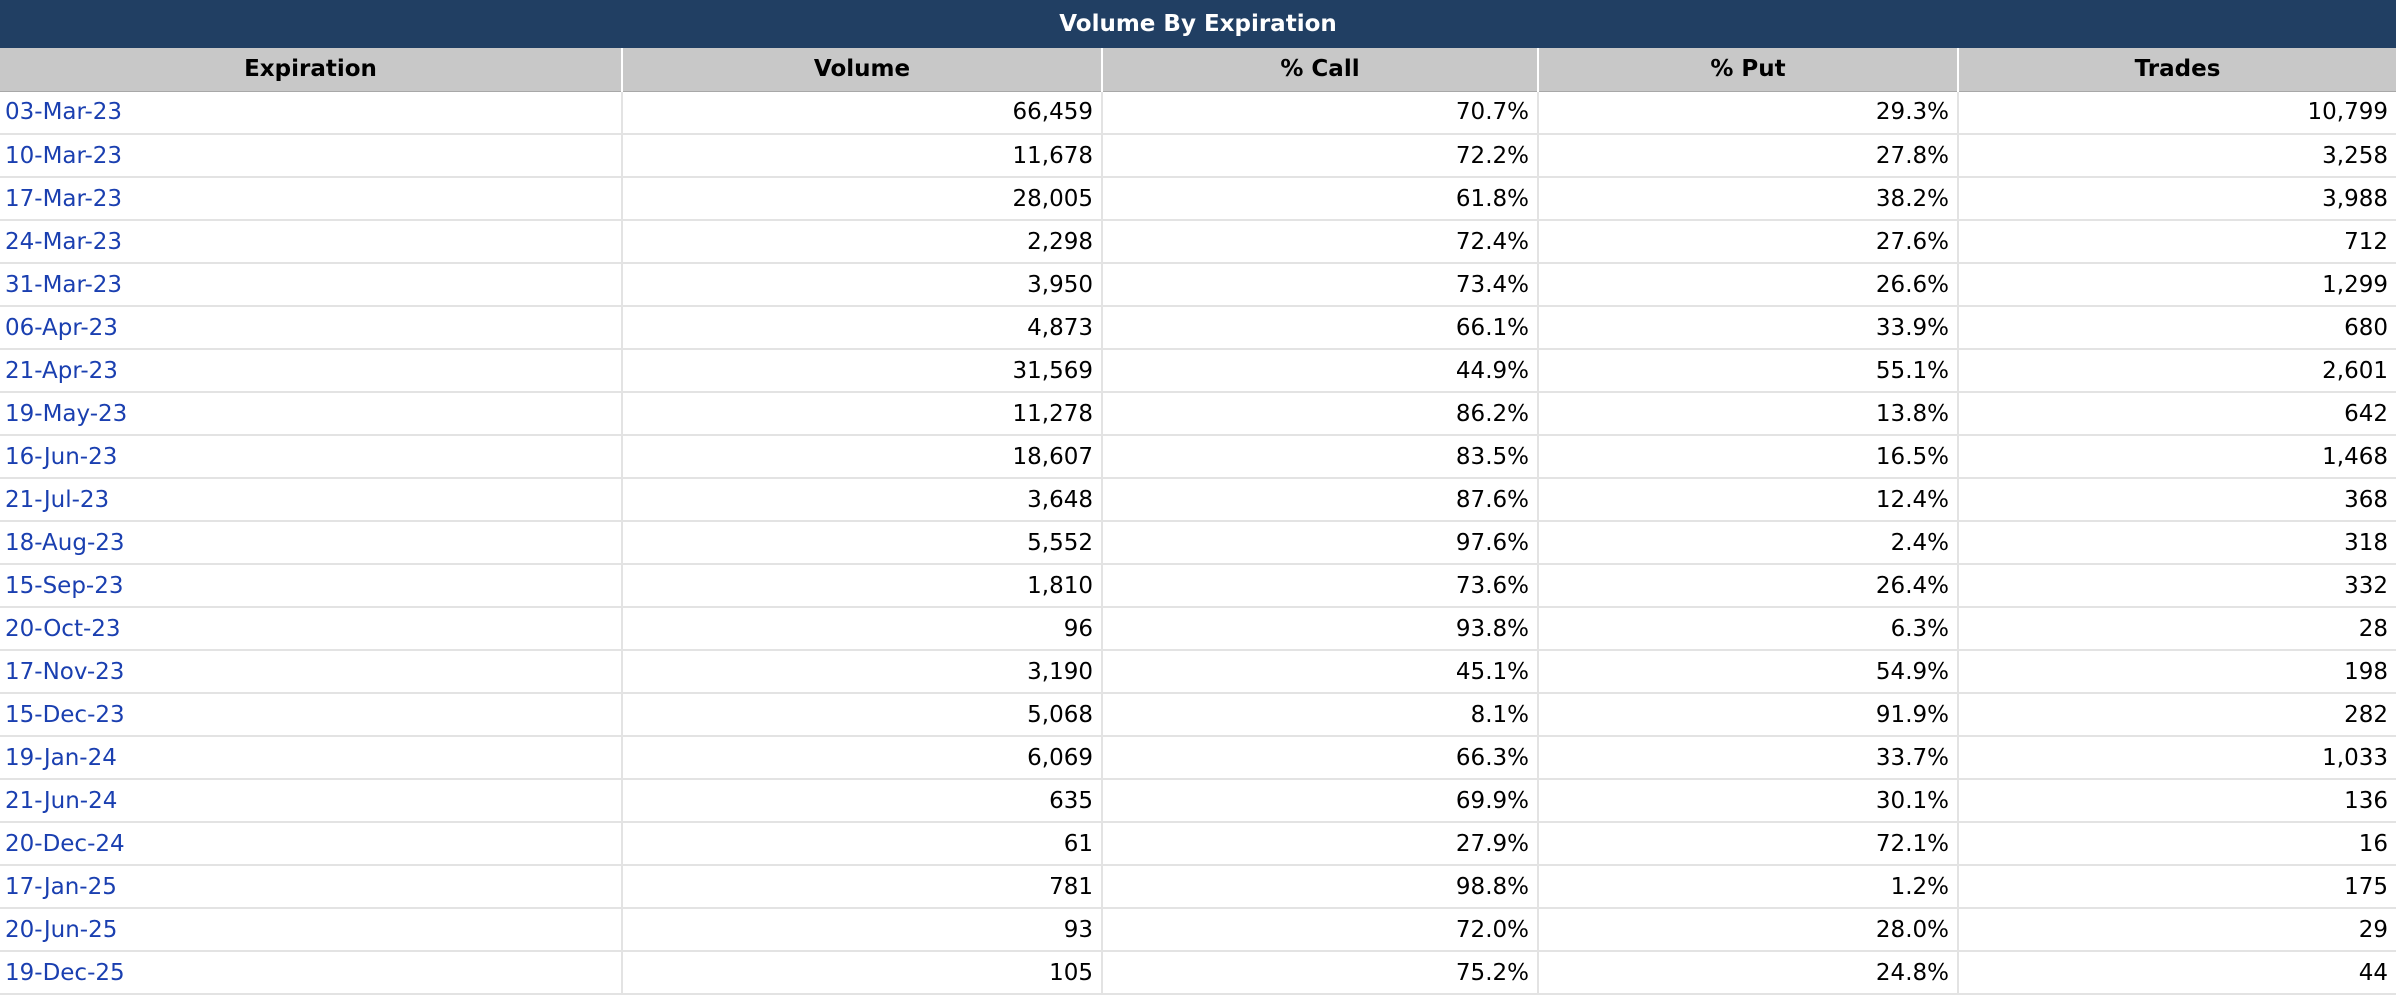 The height and width of the screenshot is (995, 2396). What do you see at coordinates (311, 801) in the screenshot?
I see `expiration-cell: 21-Jun-24` at bounding box center [311, 801].